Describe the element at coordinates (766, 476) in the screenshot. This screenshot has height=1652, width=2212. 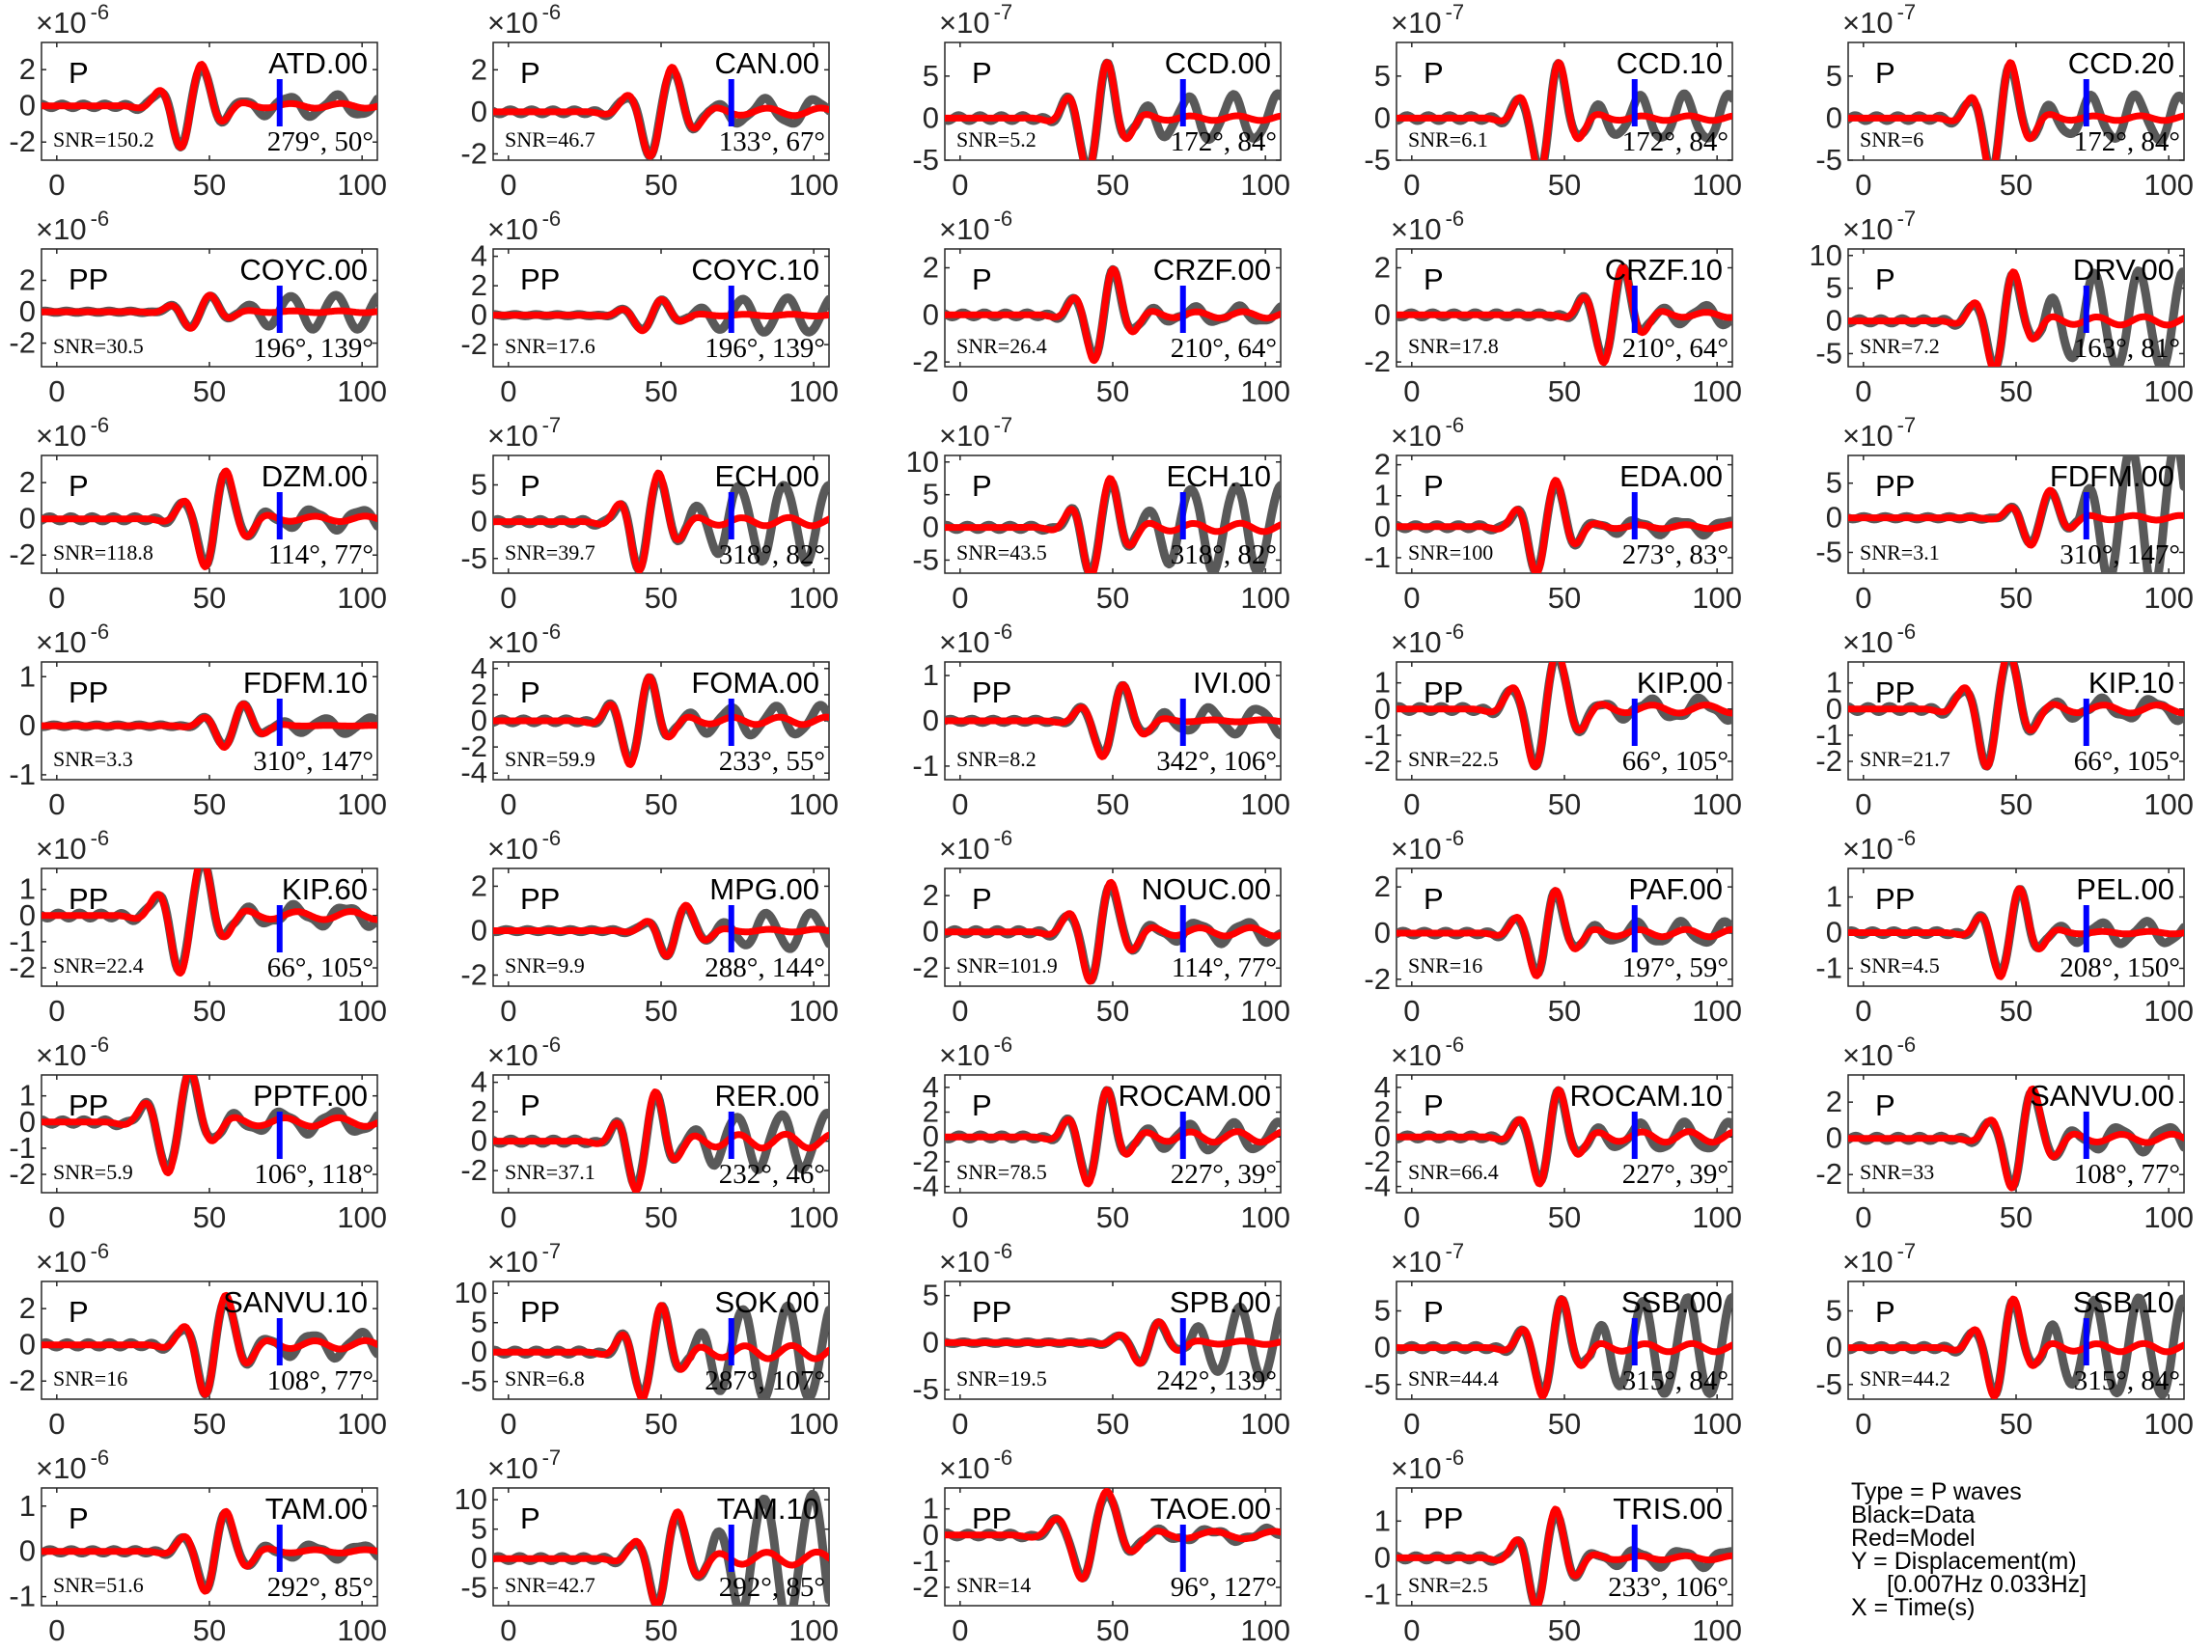
I see `station-label: ECH.00` at that location.